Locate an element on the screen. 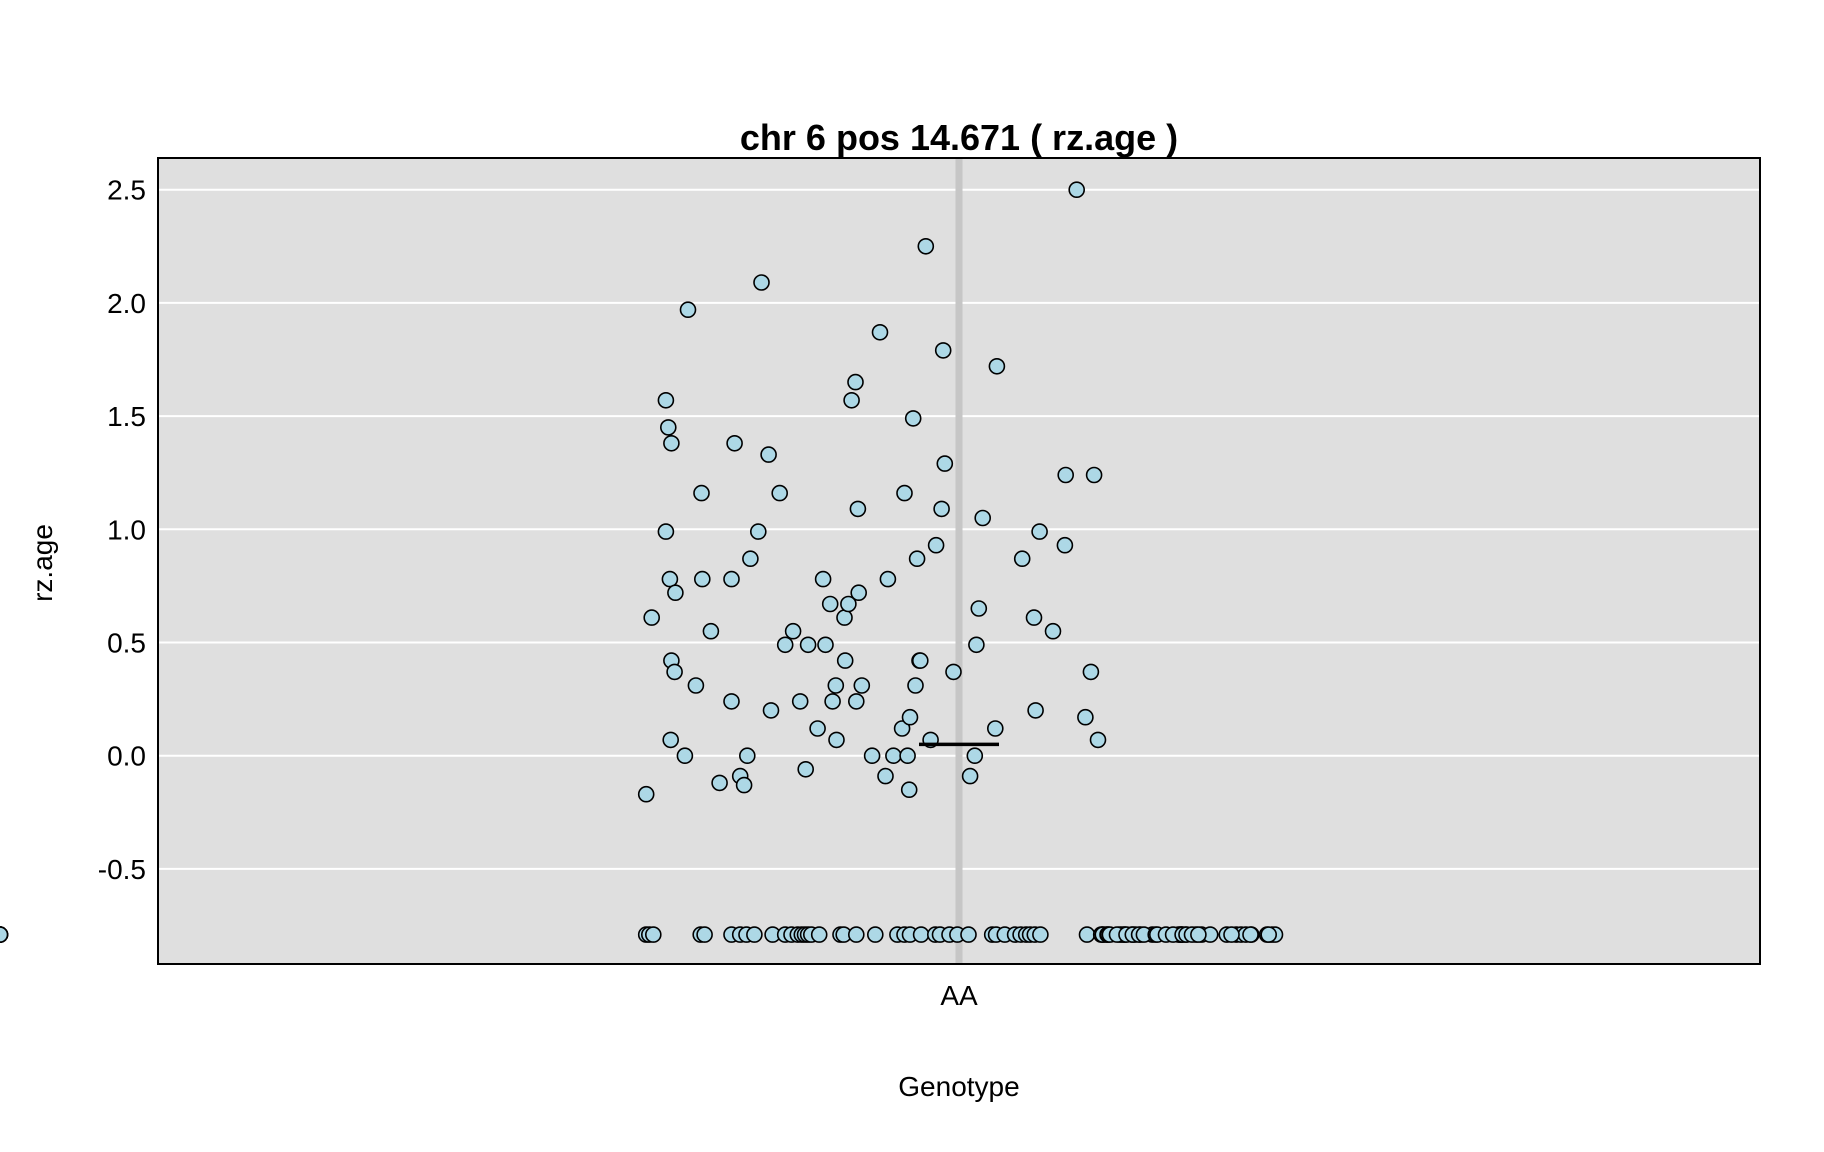  y-tick-label: -0.5 is located at coordinates (122, 869).